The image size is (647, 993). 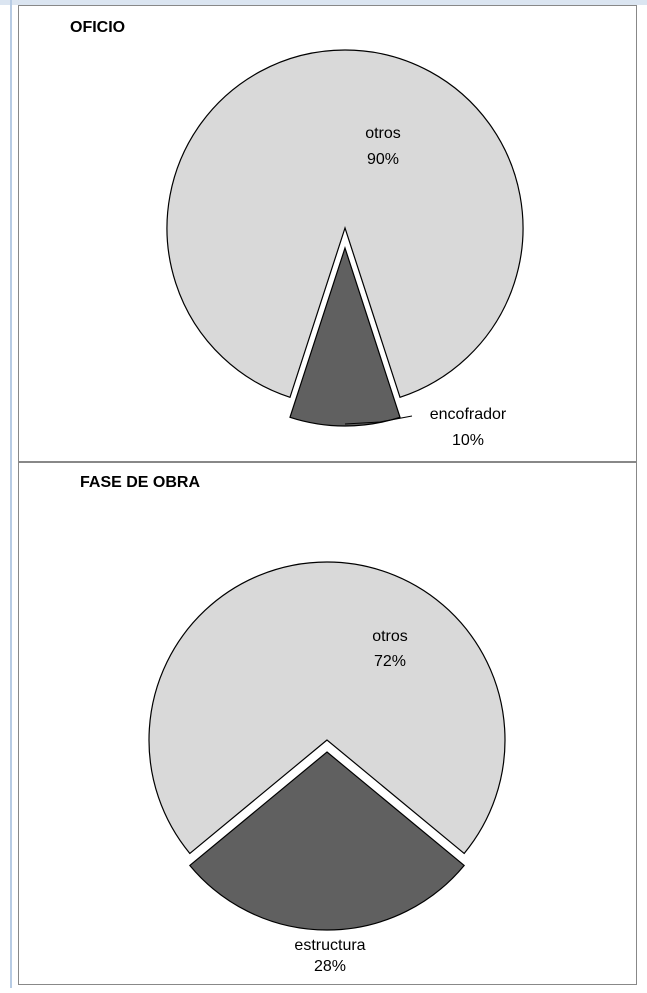 I want to click on pie-slice, so click(x=327, y=841).